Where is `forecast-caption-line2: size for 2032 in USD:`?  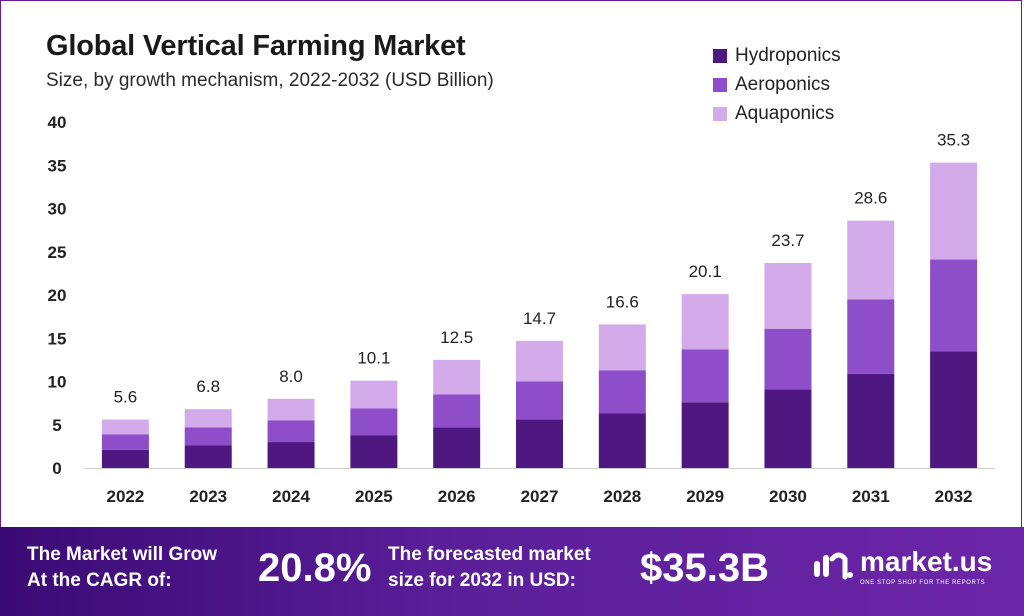 forecast-caption-line2: size for 2032 in USD: is located at coordinates (482, 580).